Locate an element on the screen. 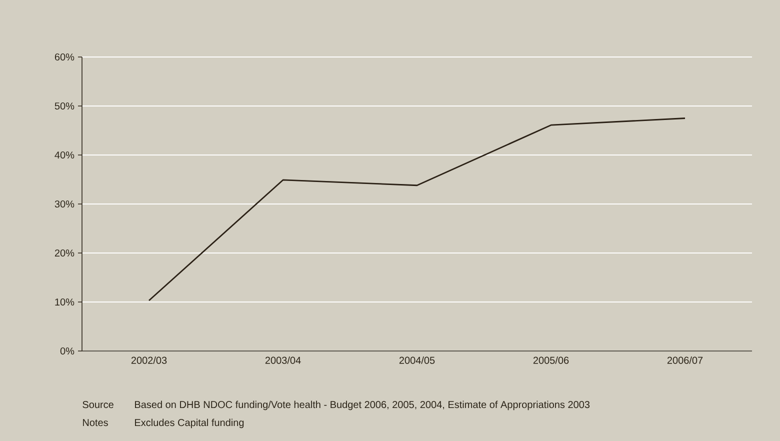 The height and width of the screenshot is (441, 780). x-tick-label: 2004/05 is located at coordinates (417, 360).